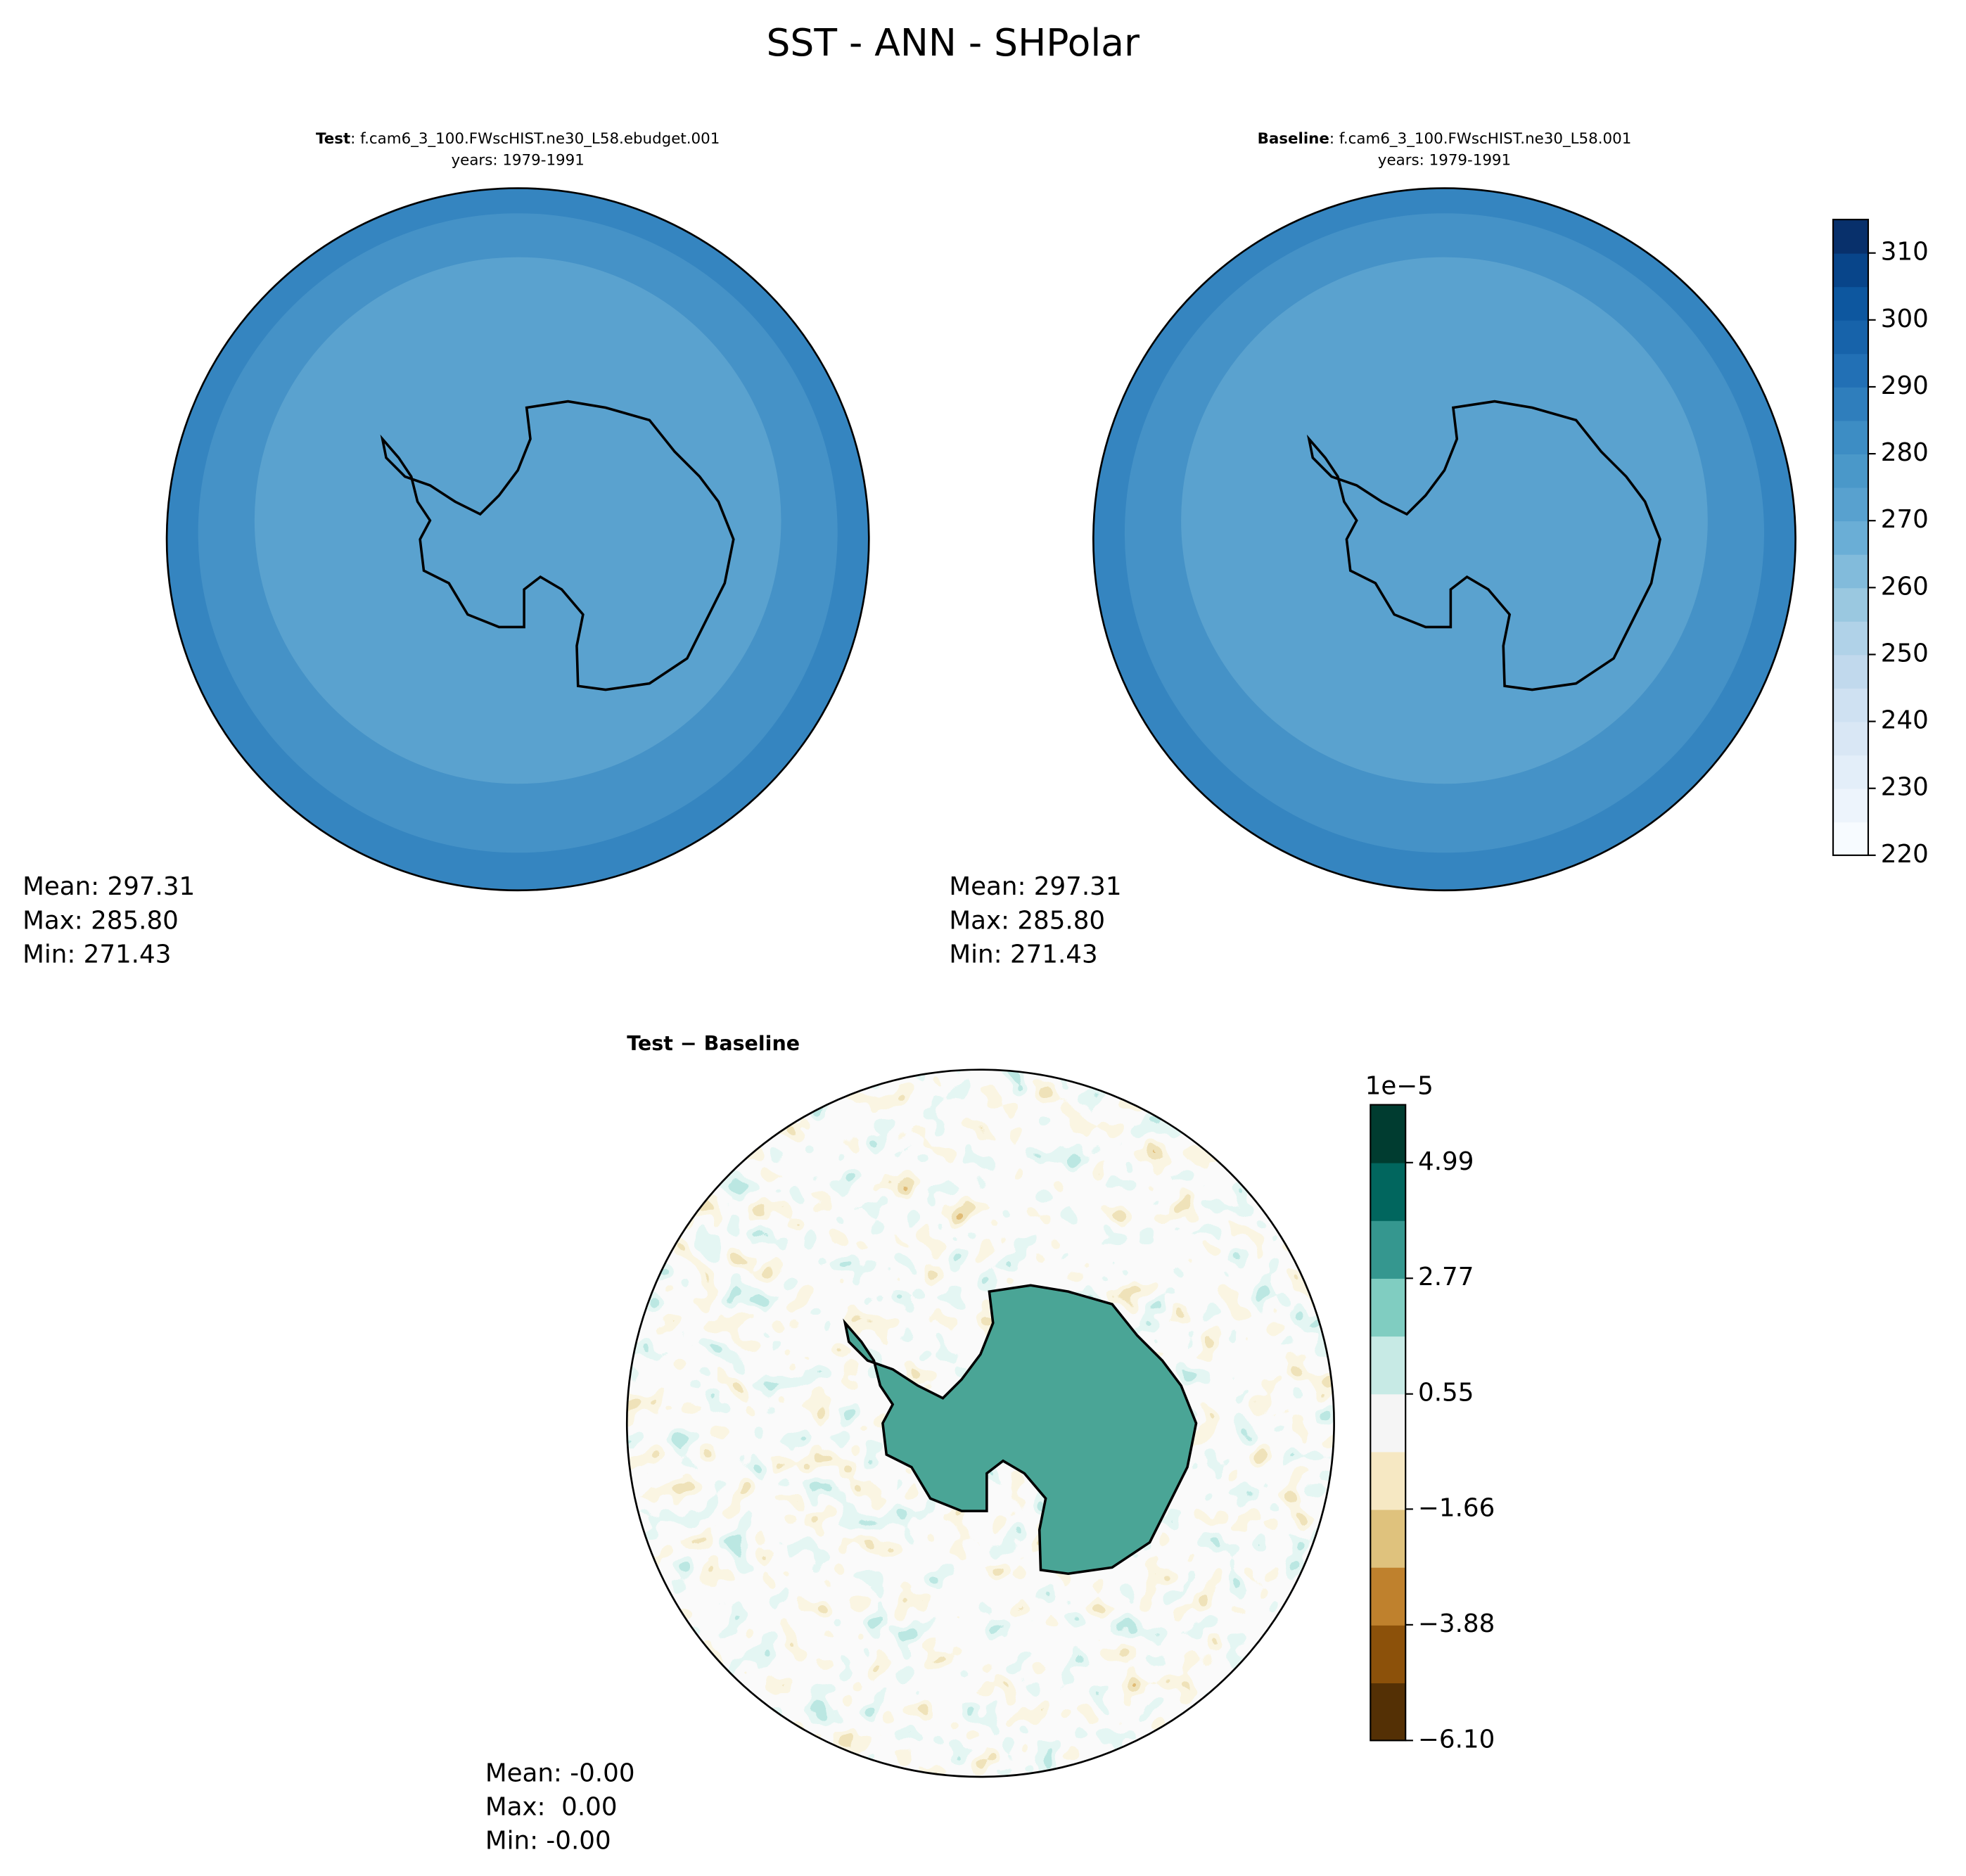 This screenshot has width=1966, height=1876. What do you see at coordinates (560, 1773) in the screenshot?
I see `stat-text: Mean: -0.00` at bounding box center [560, 1773].